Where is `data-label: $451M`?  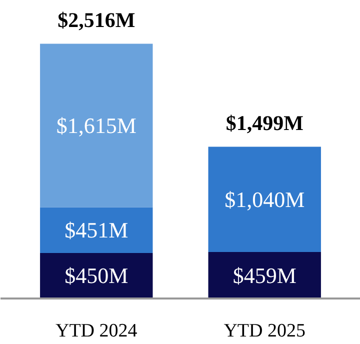 data-label: $451M is located at coordinates (96, 230).